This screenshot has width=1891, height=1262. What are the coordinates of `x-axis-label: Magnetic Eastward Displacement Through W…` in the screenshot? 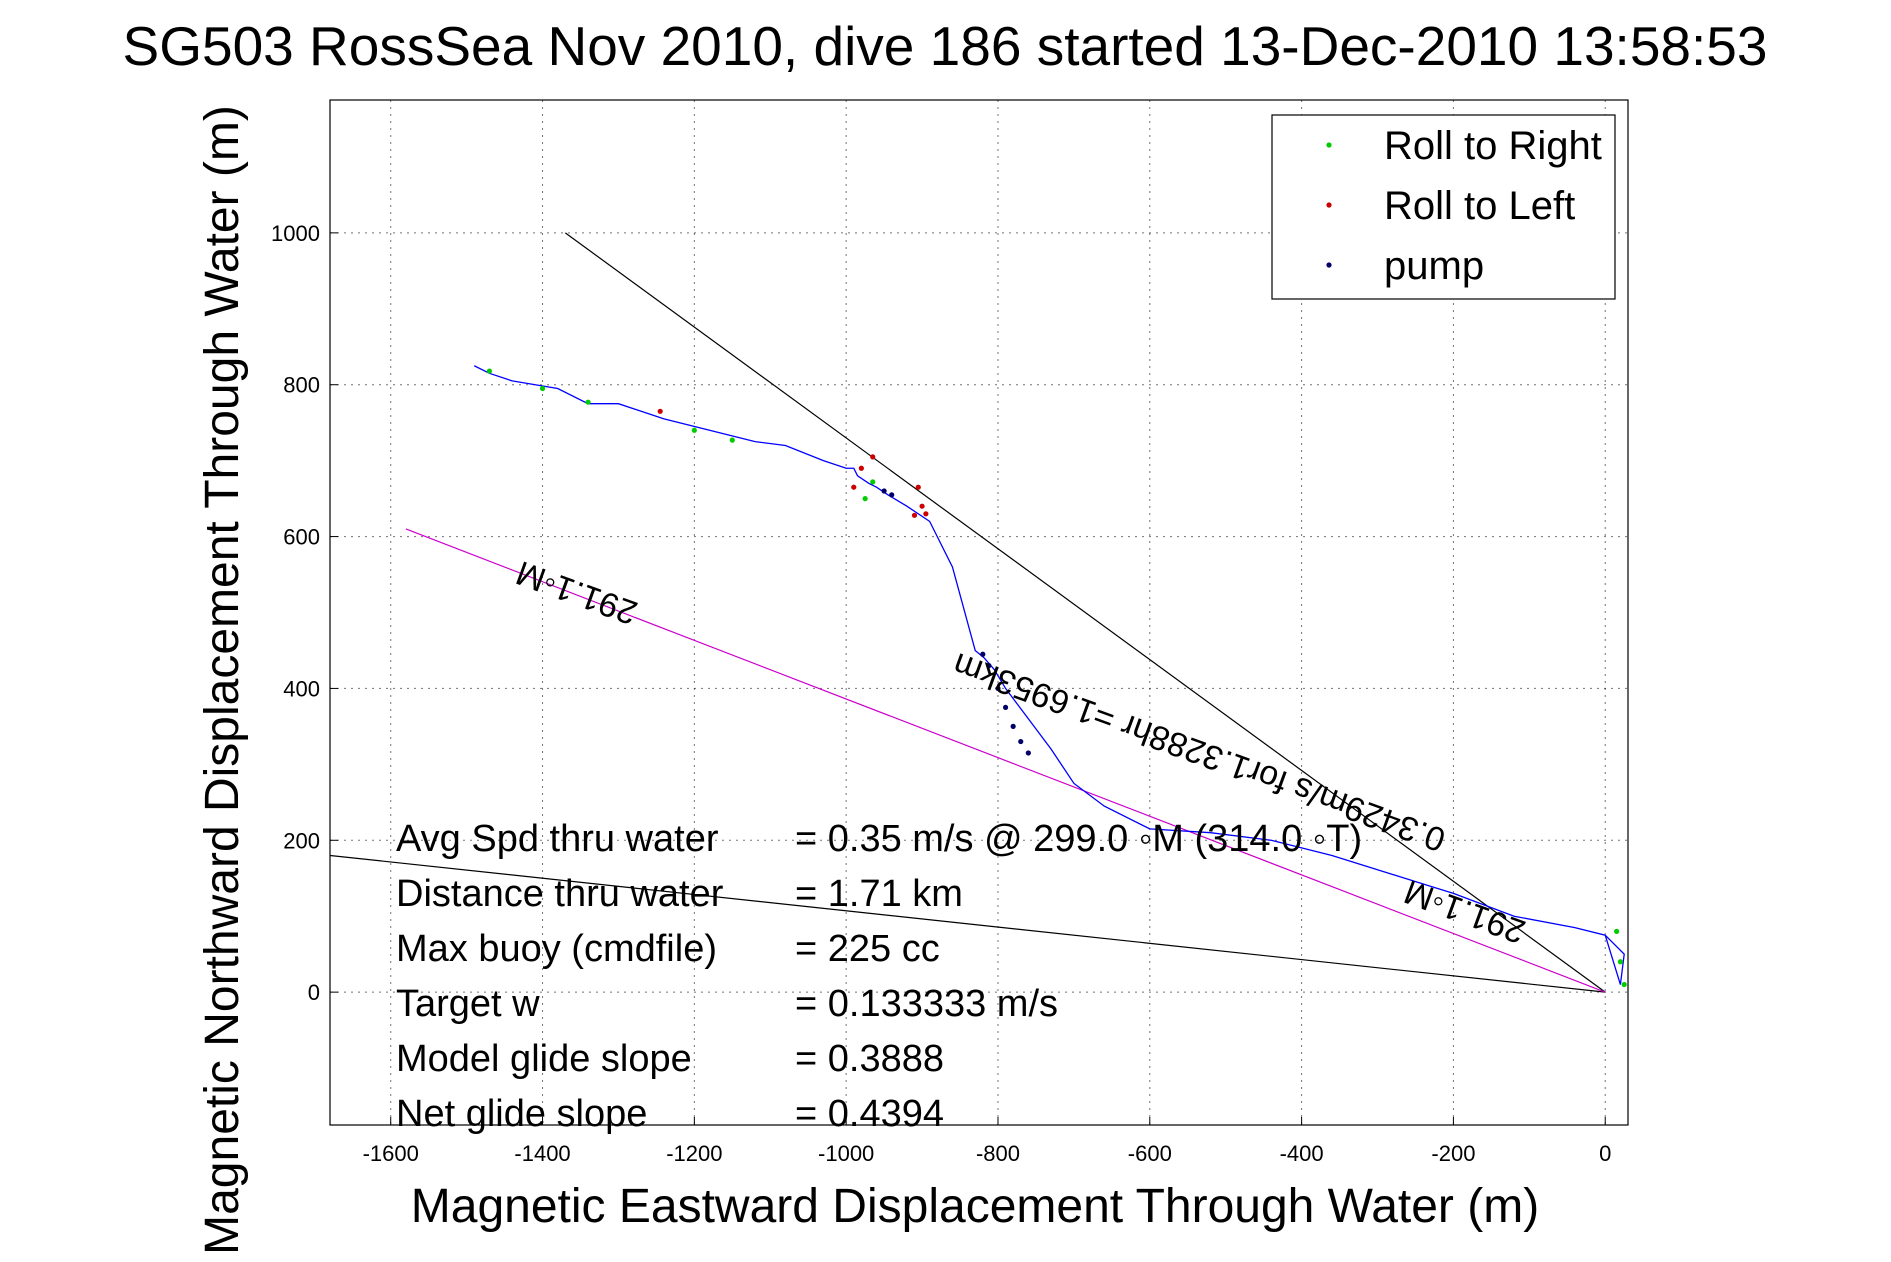 It's located at (975, 1206).